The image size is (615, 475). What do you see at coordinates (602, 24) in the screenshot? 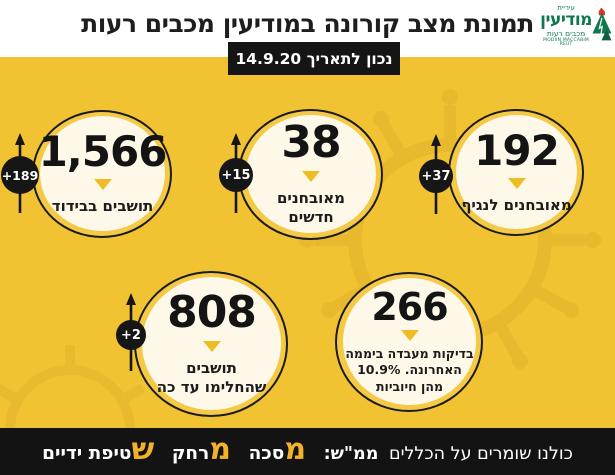
I see `logo-tree-icon` at bounding box center [602, 24].